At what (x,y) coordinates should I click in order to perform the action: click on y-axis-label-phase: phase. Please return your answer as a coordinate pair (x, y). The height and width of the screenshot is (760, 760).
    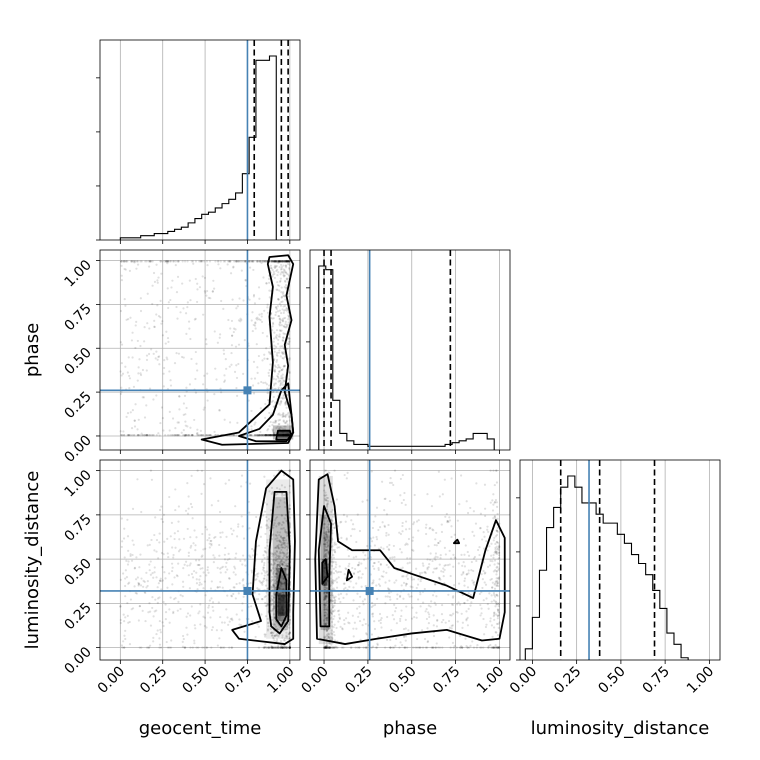
    Looking at the image, I should click on (32, 350).